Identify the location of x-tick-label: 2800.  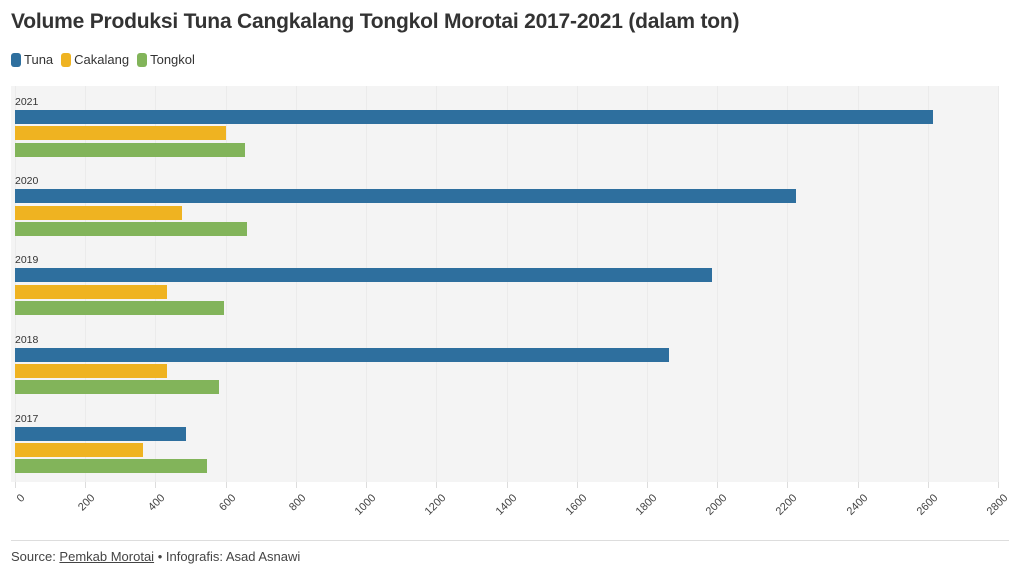
(997, 505).